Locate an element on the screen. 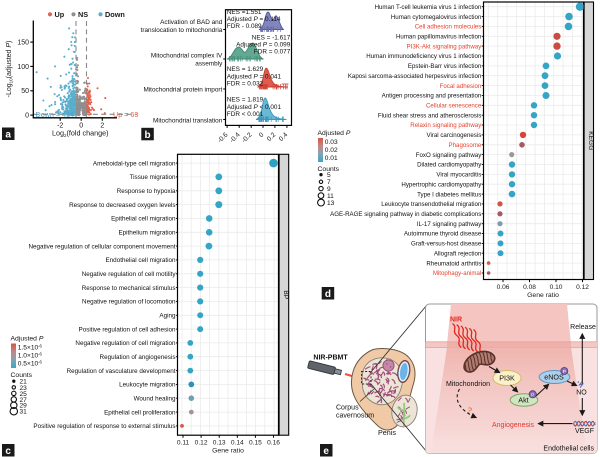 This screenshot has height=457, width=600. svg-text: 0.11 is located at coordinates (183, 443).